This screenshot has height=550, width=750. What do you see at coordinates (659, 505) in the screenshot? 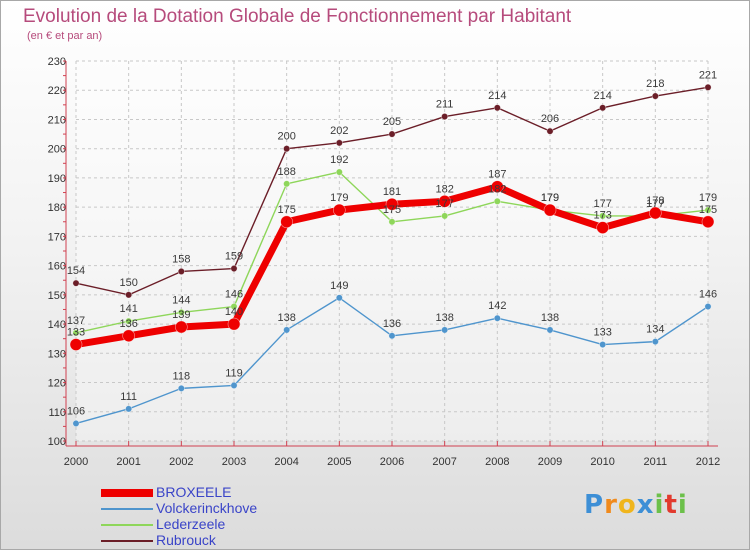
I see `logo-letter: i` at bounding box center [659, 505].